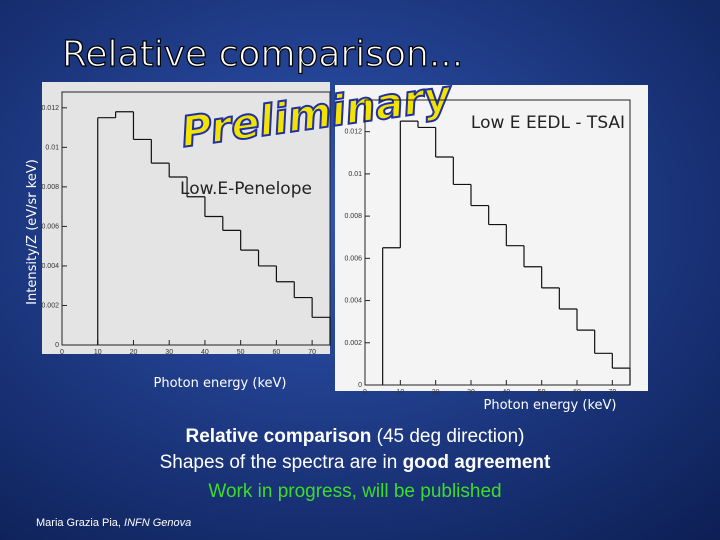 Image resolution: width=720 pixels, height=540 pixels. What do you see at coordinates (477, 462) in the screenshot?
I see `summary-bold: good agreement` at bounding box center [477, 462].